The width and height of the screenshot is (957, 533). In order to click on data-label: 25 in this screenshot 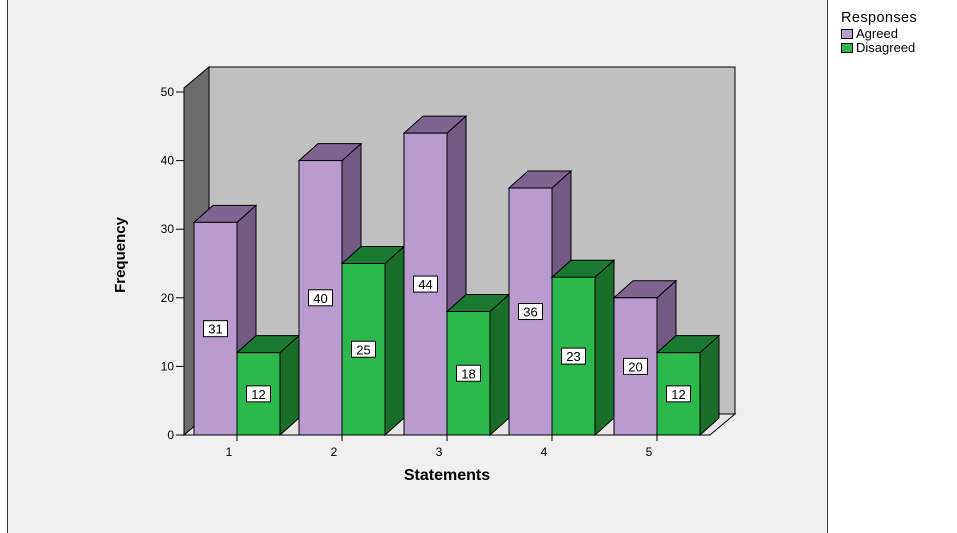, I will do `click(363, 349)`.